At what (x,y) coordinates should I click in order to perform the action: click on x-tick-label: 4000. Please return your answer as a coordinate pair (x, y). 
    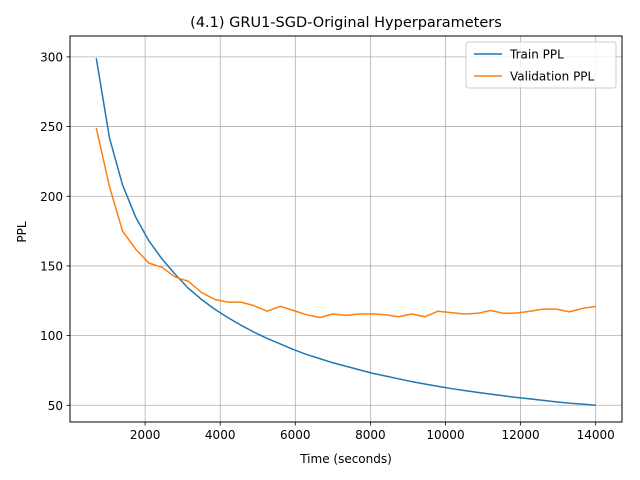
    Looking at the image, I should click on (220, 435).